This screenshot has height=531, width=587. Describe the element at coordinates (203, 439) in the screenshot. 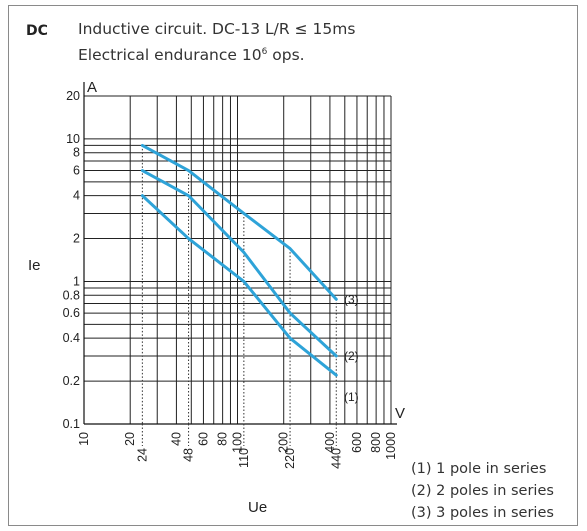

I see `x-tick-label: 60` at that location.